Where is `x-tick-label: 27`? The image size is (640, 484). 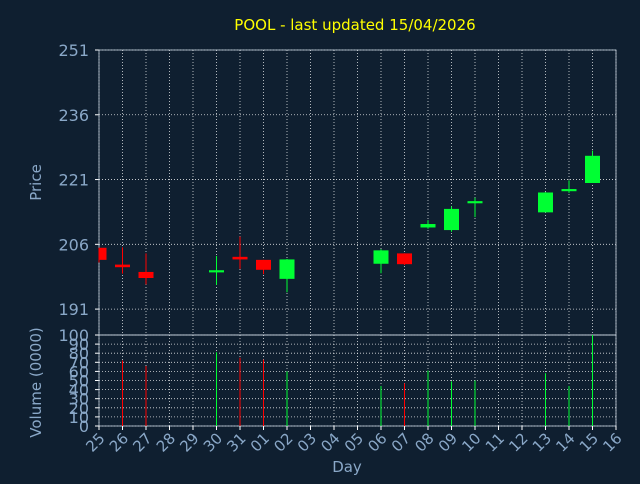 x-tick-label: 27 is located at coordinates (142, 442).